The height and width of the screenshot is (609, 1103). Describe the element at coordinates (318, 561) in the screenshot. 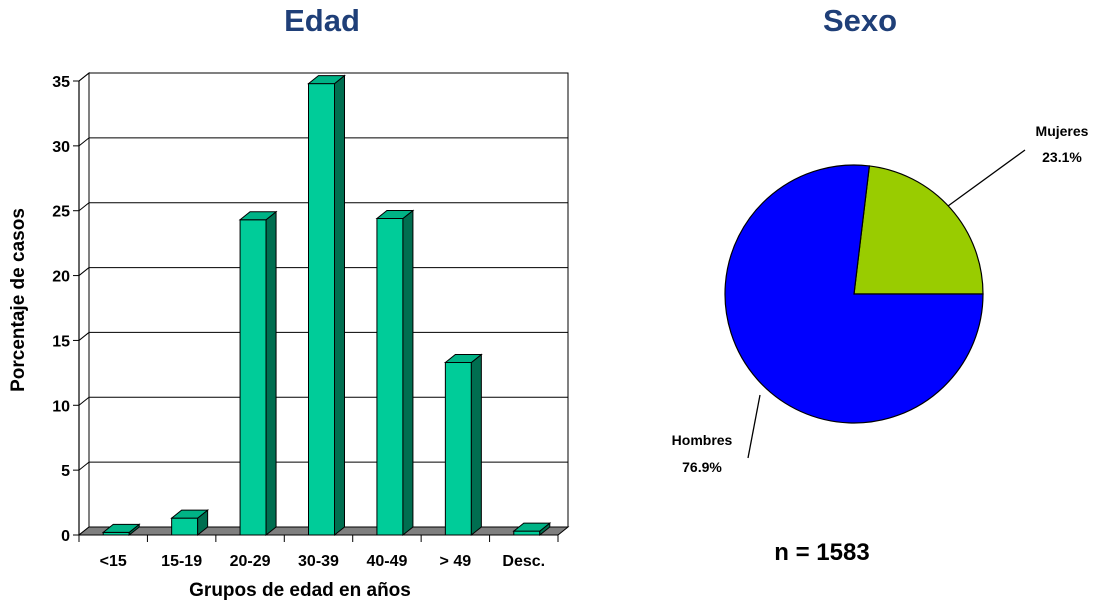

I see `x-tick-label: 30-39` at that location.